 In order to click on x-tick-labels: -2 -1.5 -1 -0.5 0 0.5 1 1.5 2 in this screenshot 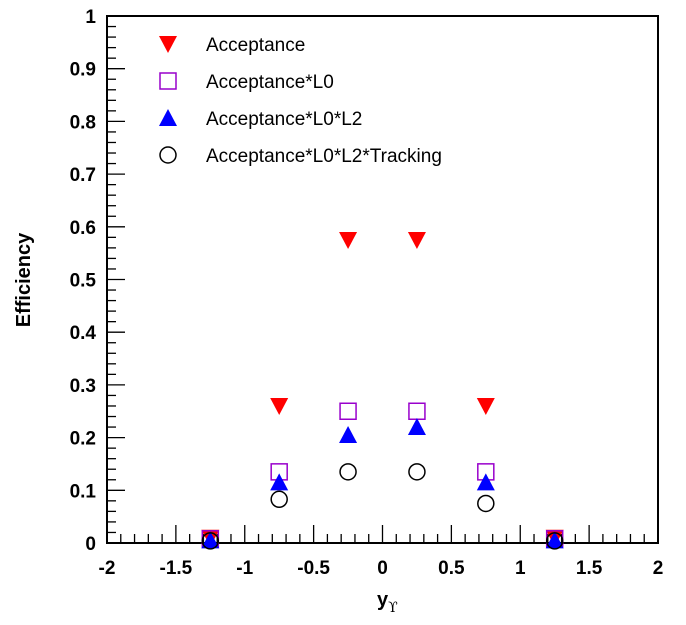, I will do `click(381, 568)`.